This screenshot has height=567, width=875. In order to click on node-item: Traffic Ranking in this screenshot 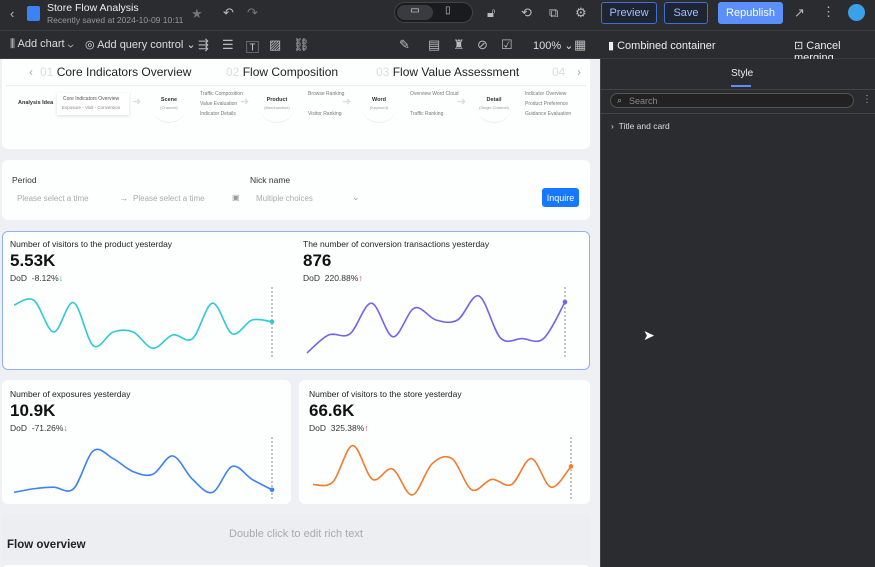, I will do `click(427, 114)`.